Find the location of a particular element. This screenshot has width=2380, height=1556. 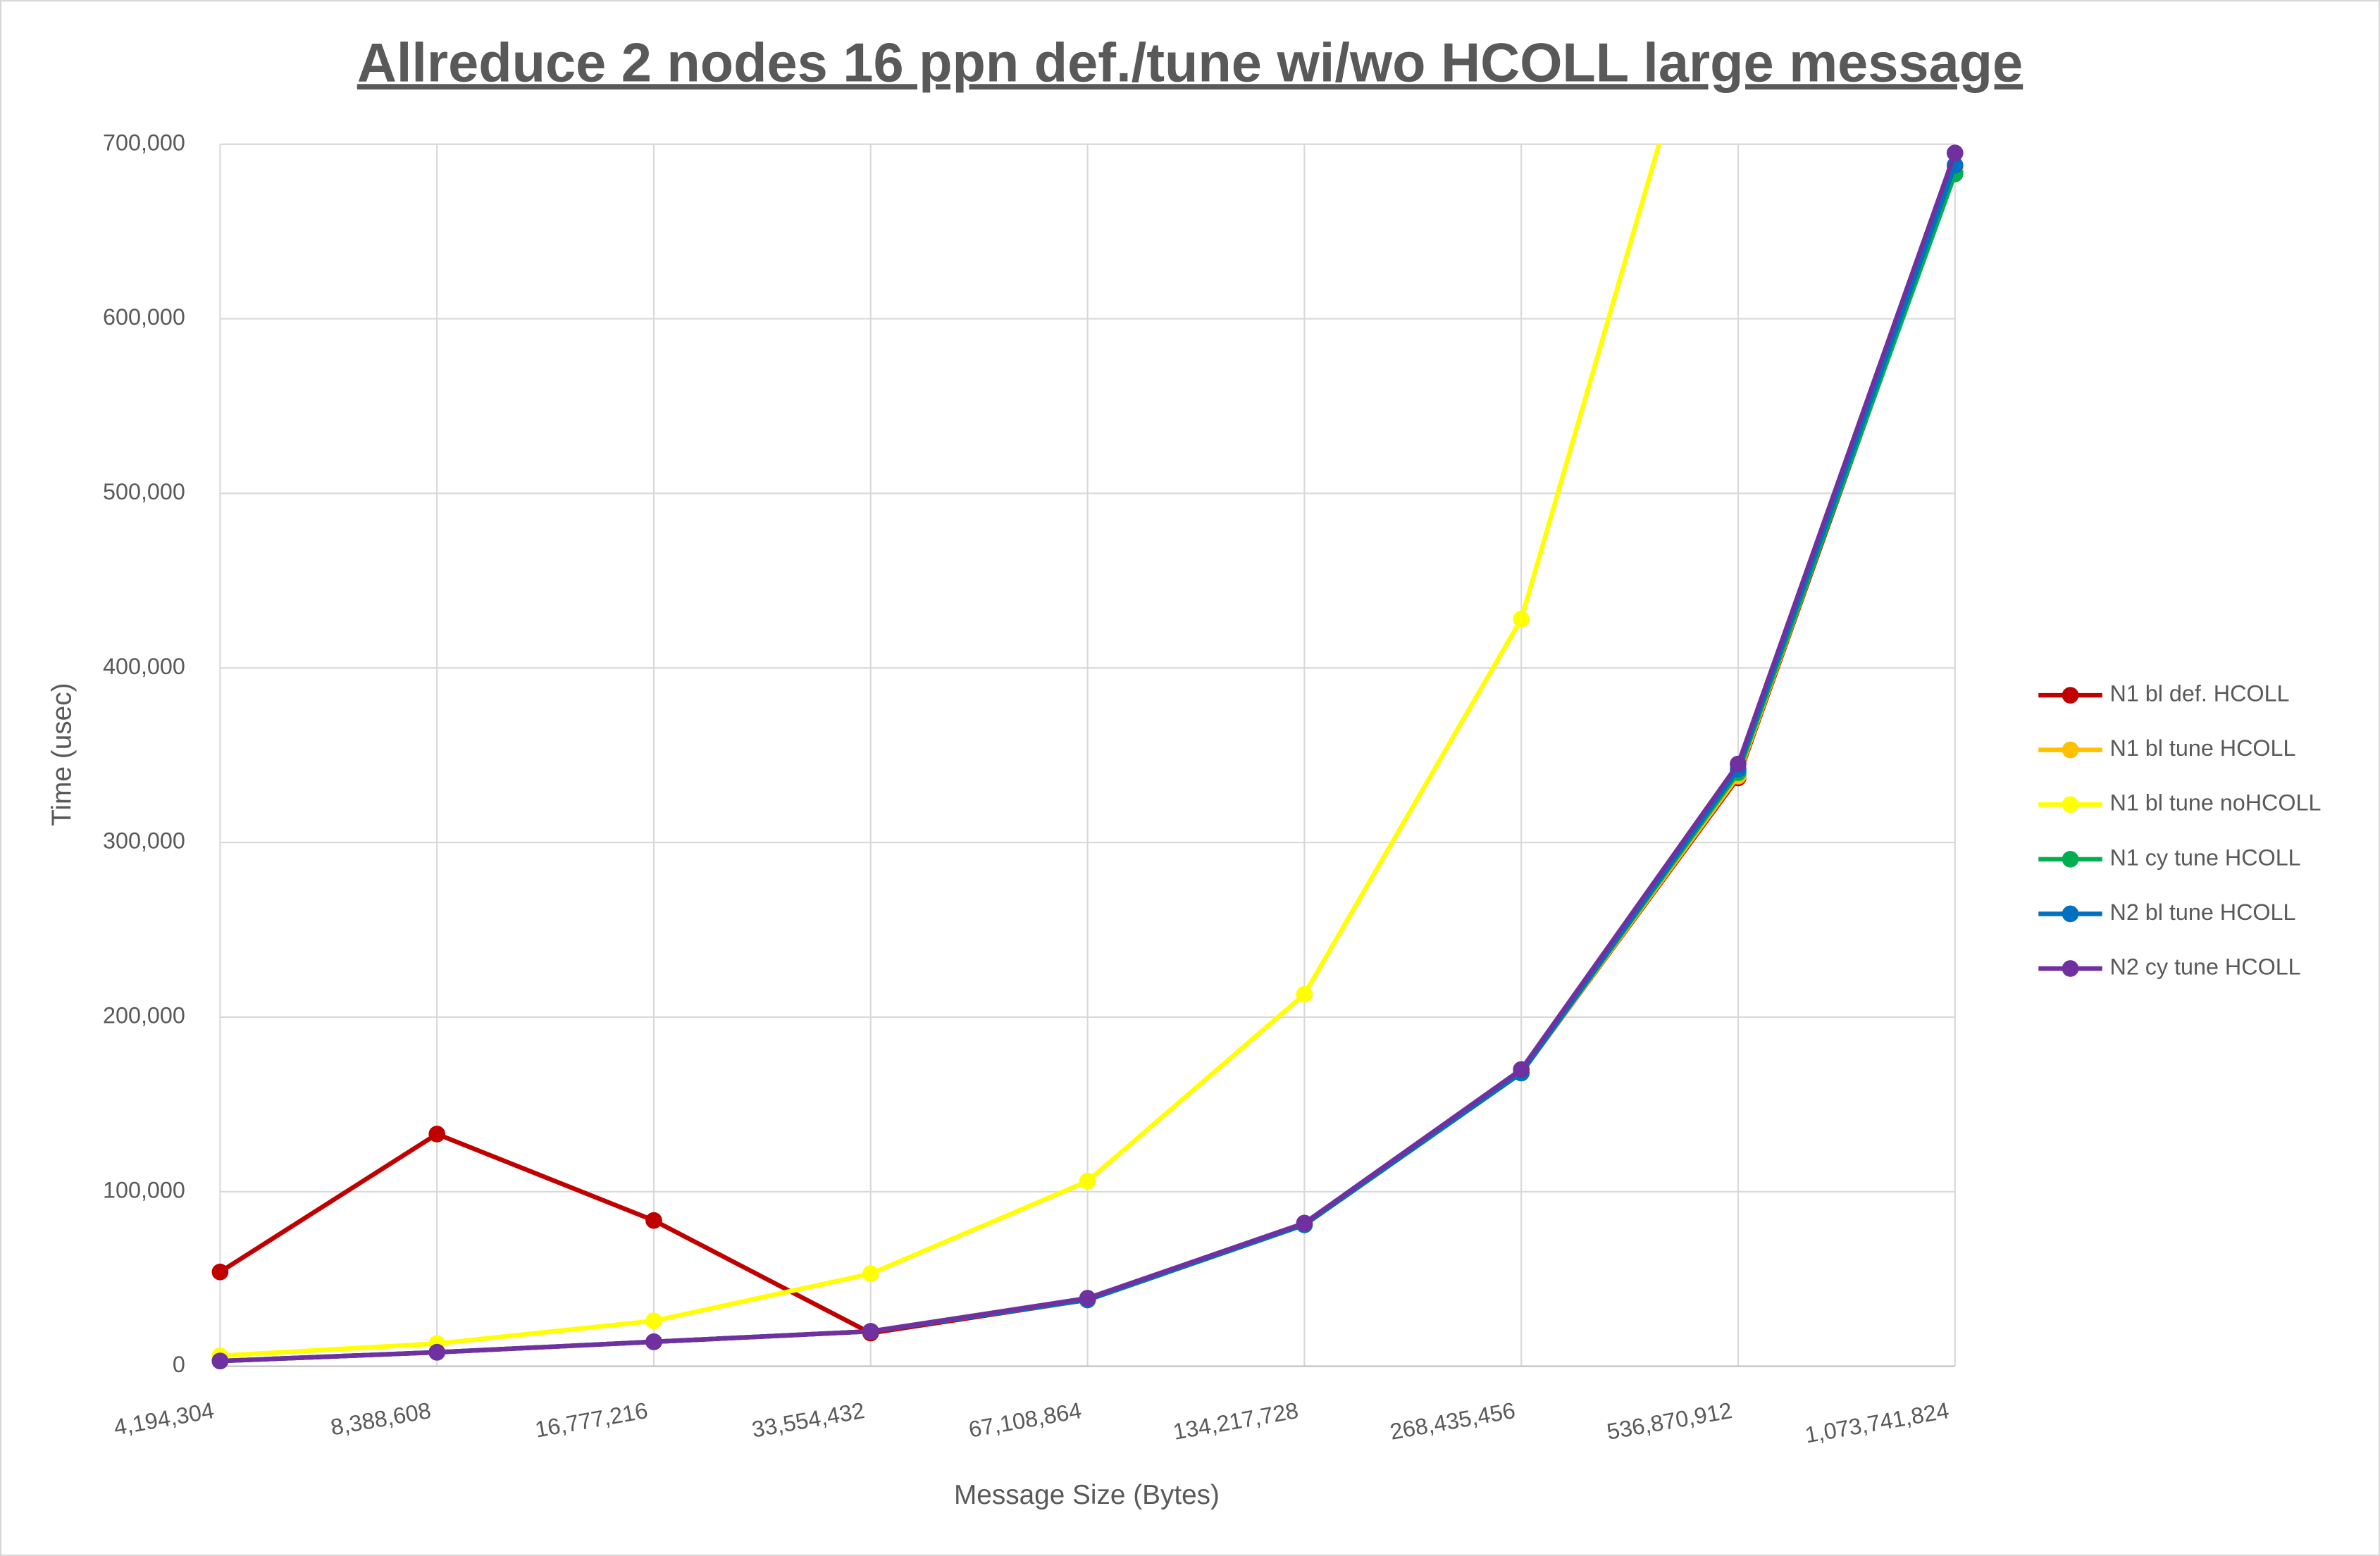

y-tick-label: 300,000 is located at coordinates (144, 841).